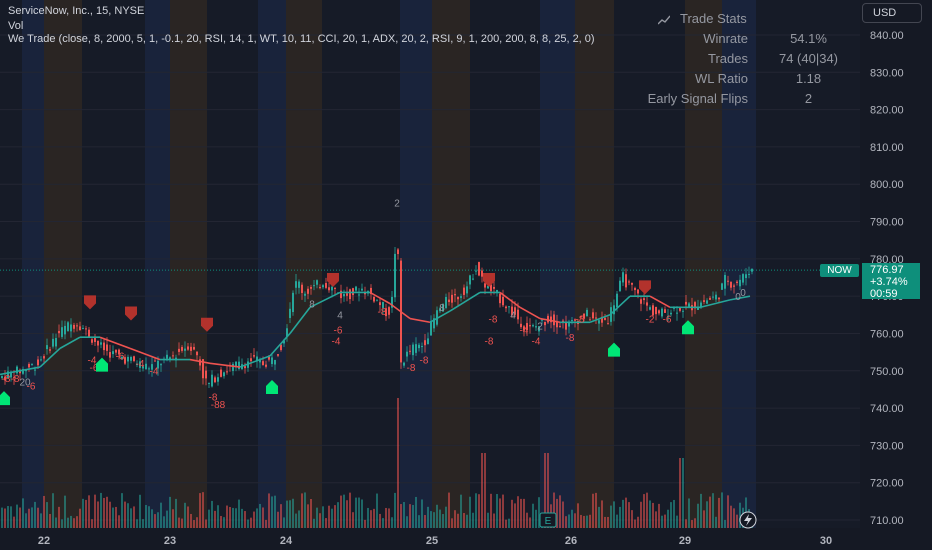  I want to click on earnings-e-icon: E, so click(548, 520).